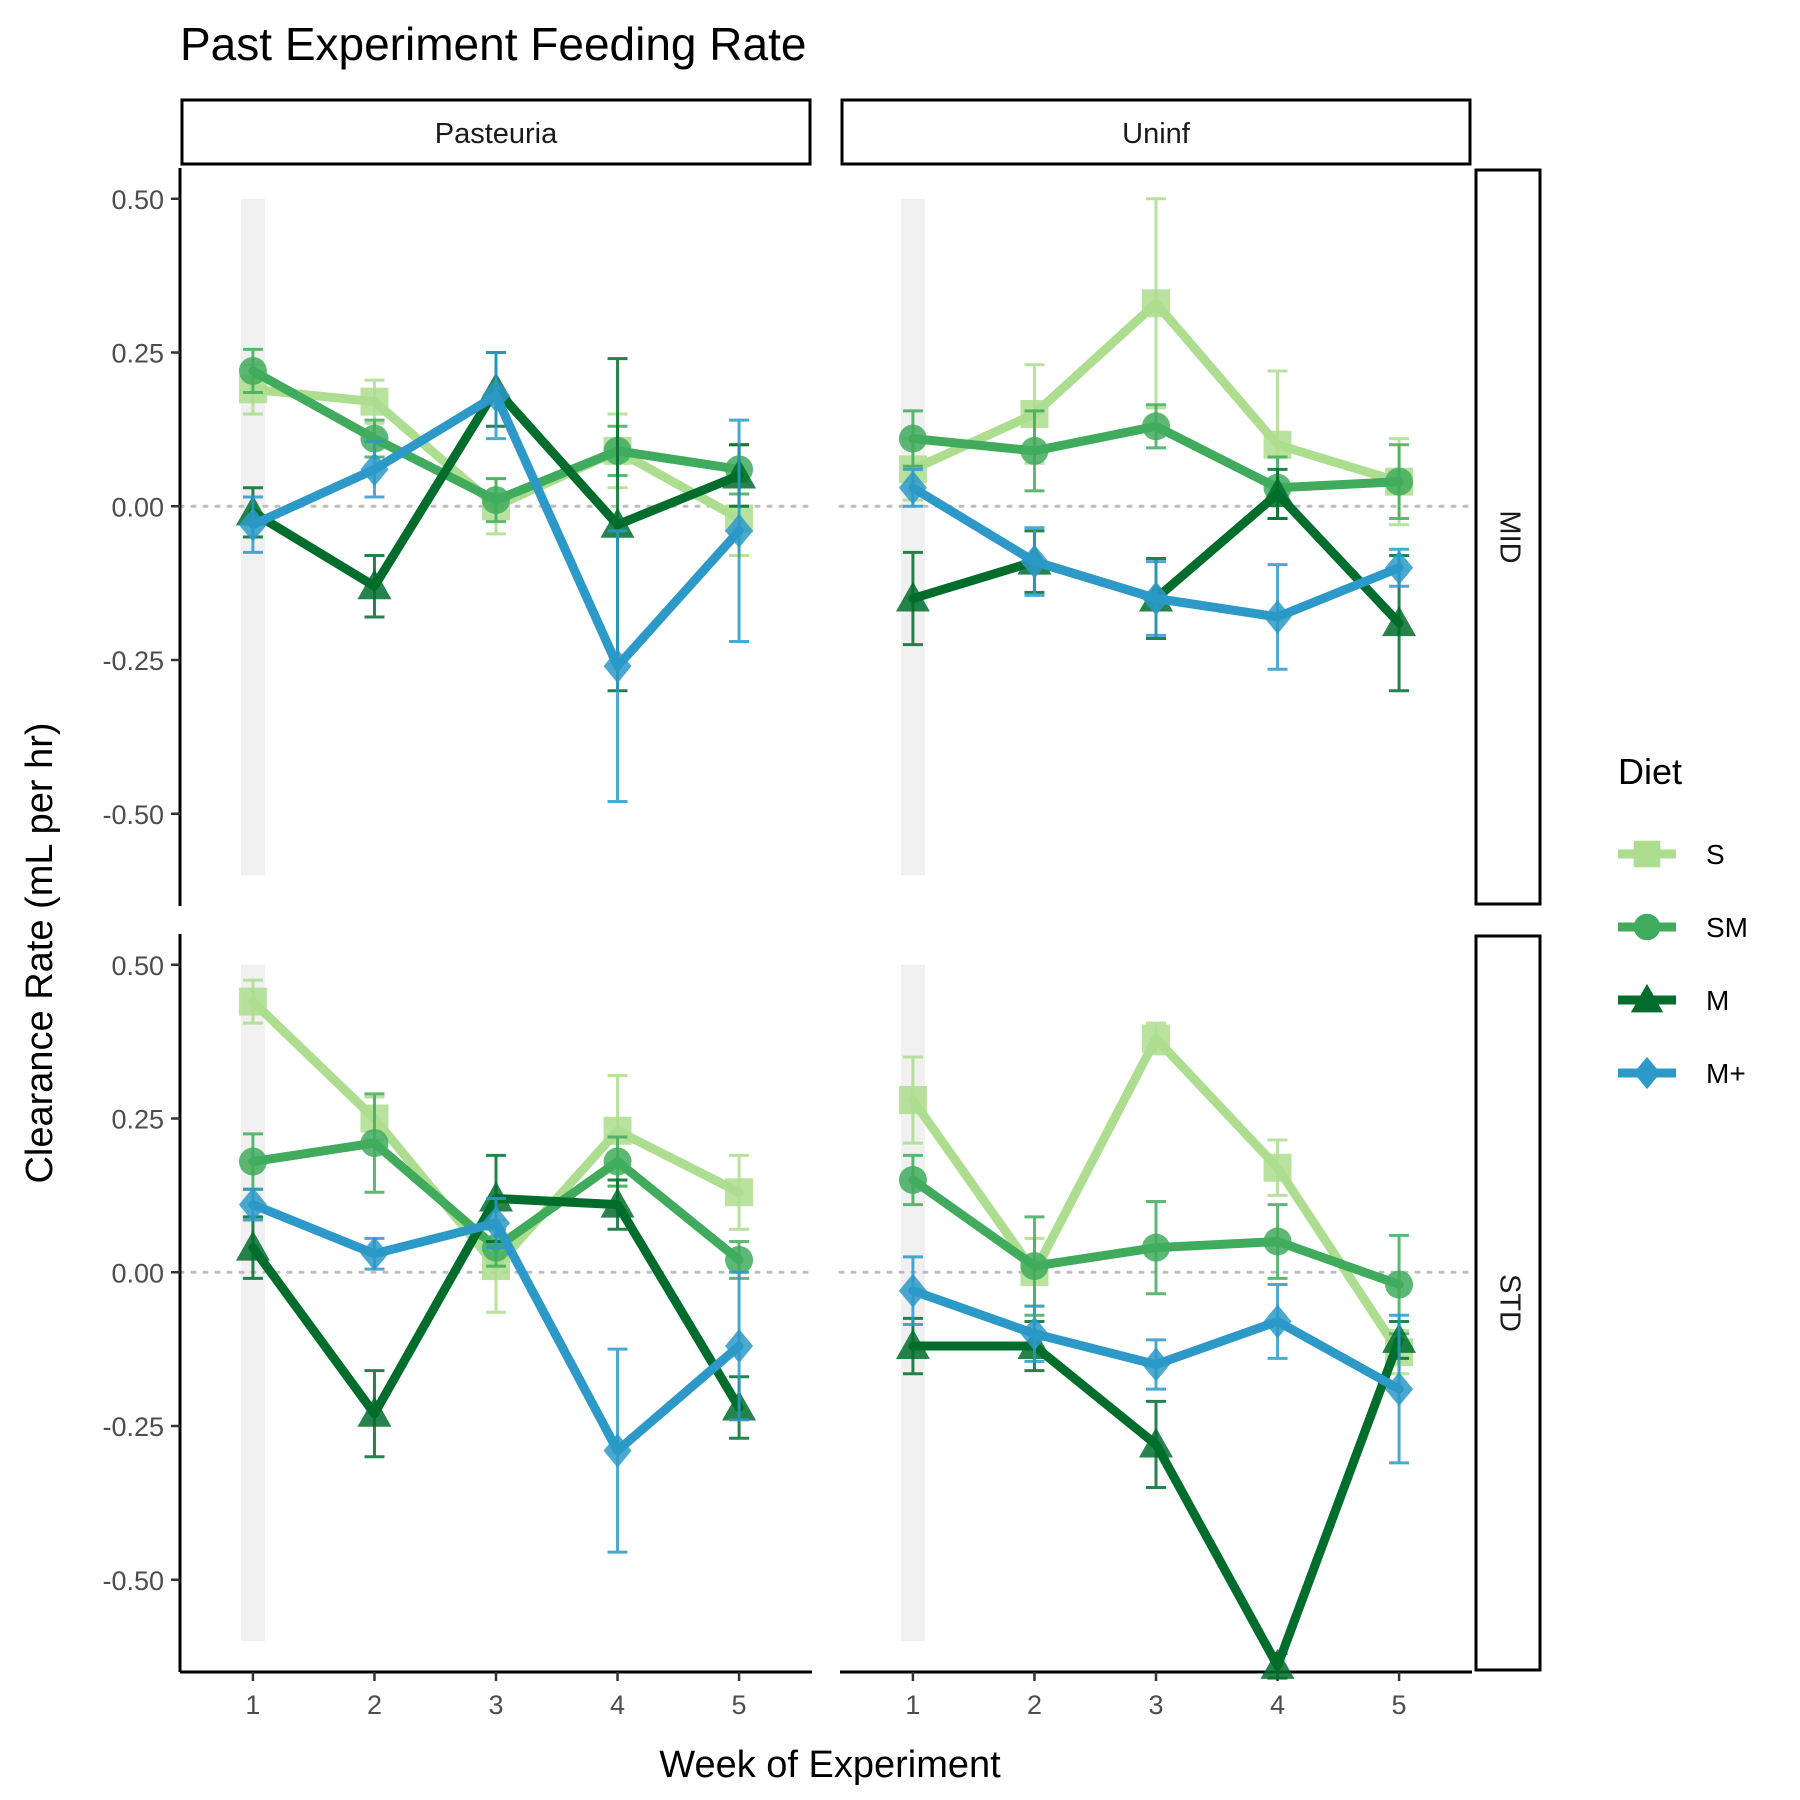 The width and height of the screenshot is (1800, 1800). I want to click on panel-uninf-mid, so click(1156, 536).